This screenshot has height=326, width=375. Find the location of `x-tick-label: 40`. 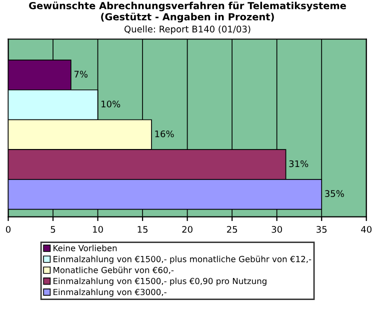

x-tick-label: 40 is located at coordinates (366, 229).